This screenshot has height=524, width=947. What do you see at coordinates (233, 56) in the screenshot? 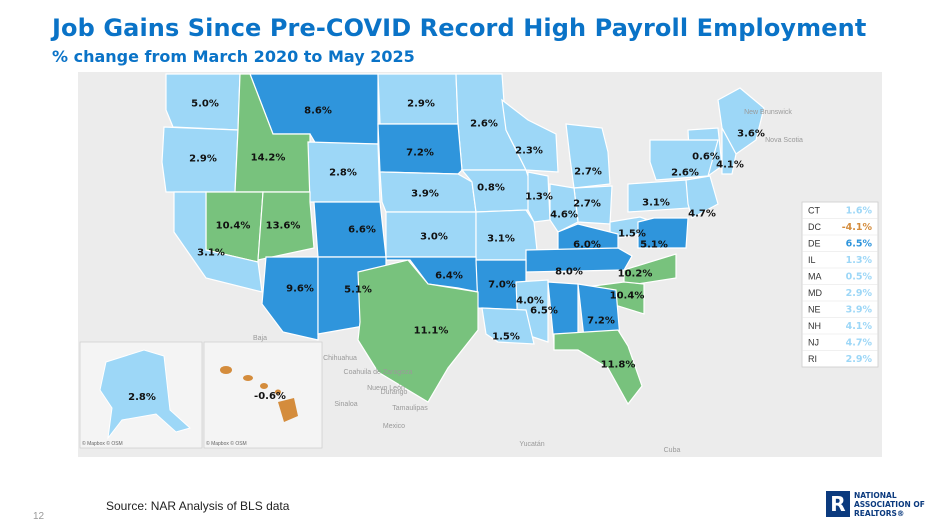
I see `page-subtitle: % change from March 2020 to May 2025` at bounding box center [233, 56].